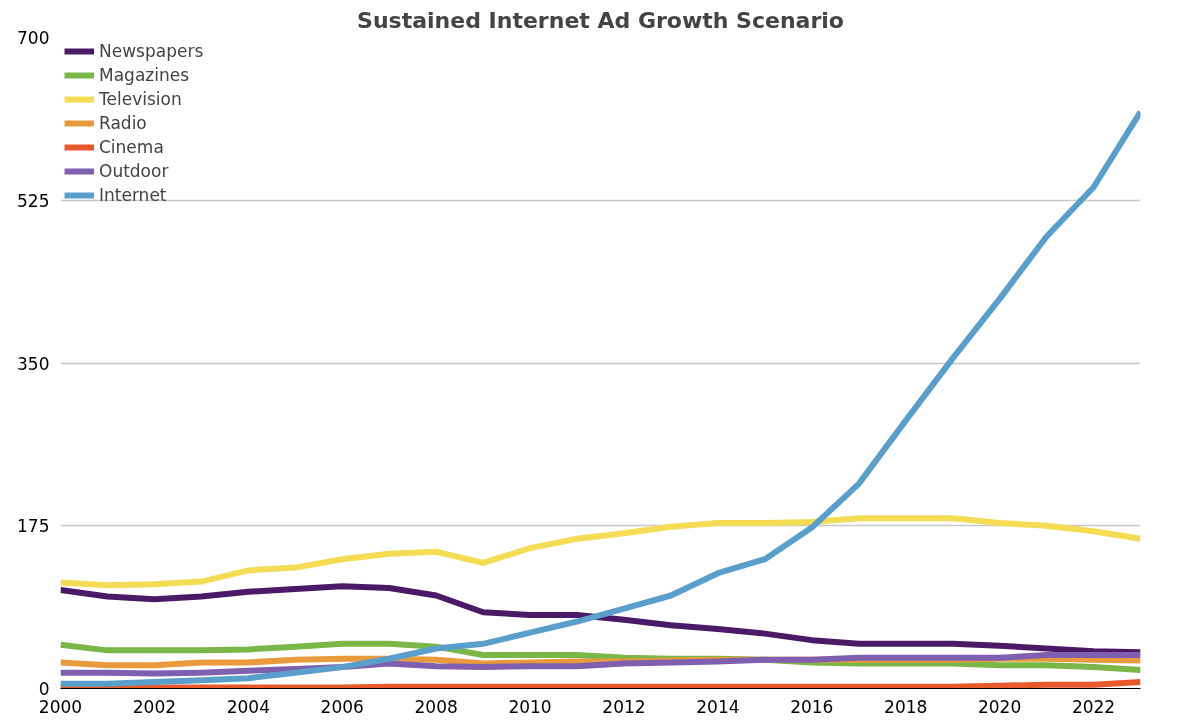  Describe the element at coordinates (600, 20) in the screenshot. I see `chart-title: Sustained Internet Ad Growth Scenario` at that location.